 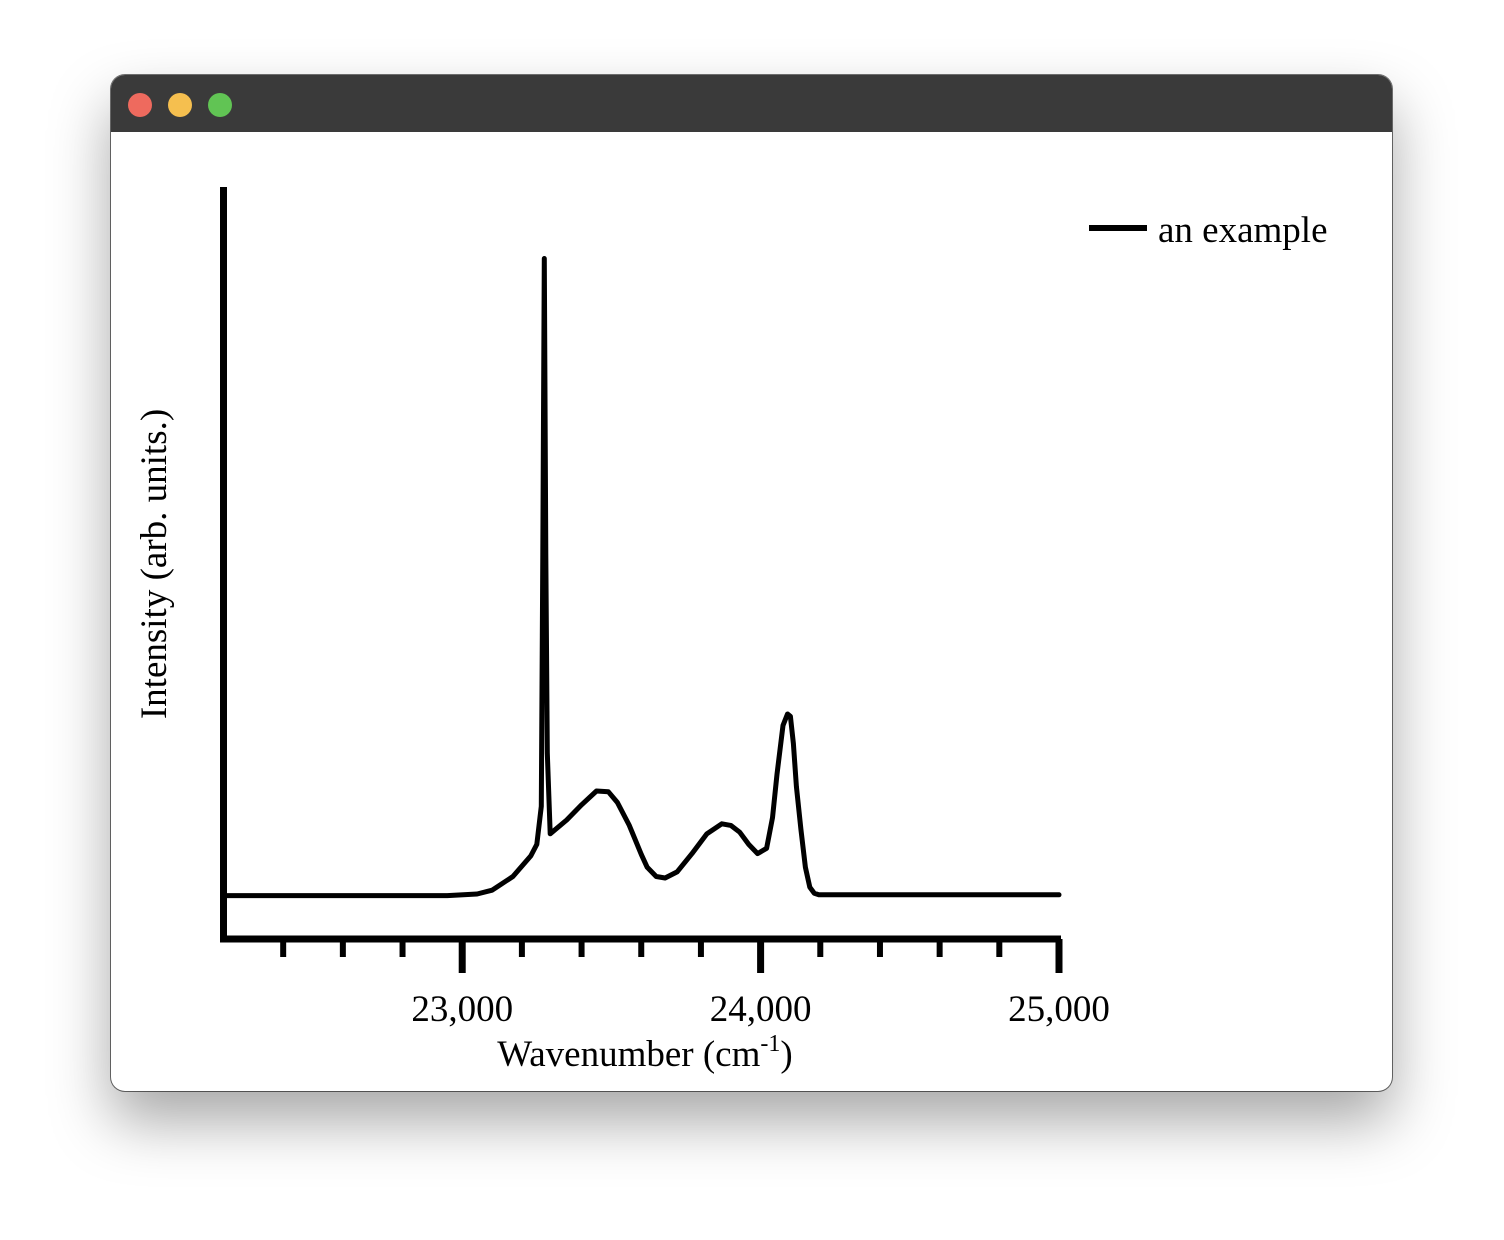 I want to click on window-titlebar, so click(x=751, y=103).